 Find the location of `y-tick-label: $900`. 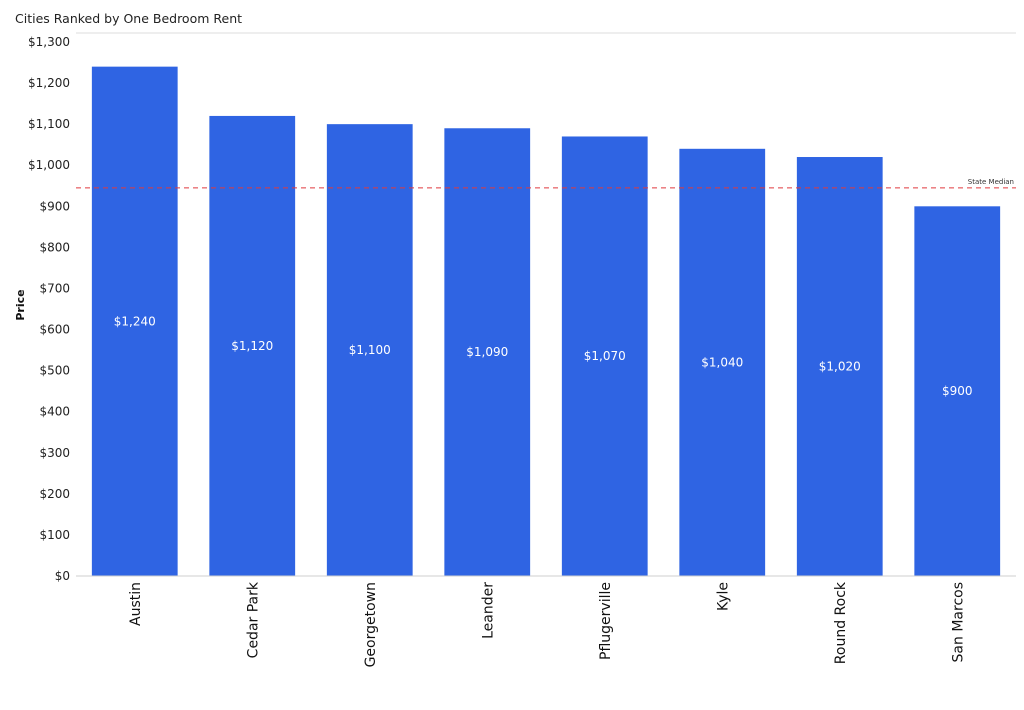

y-tick-label: $900 is located at coordinates (54, 206).